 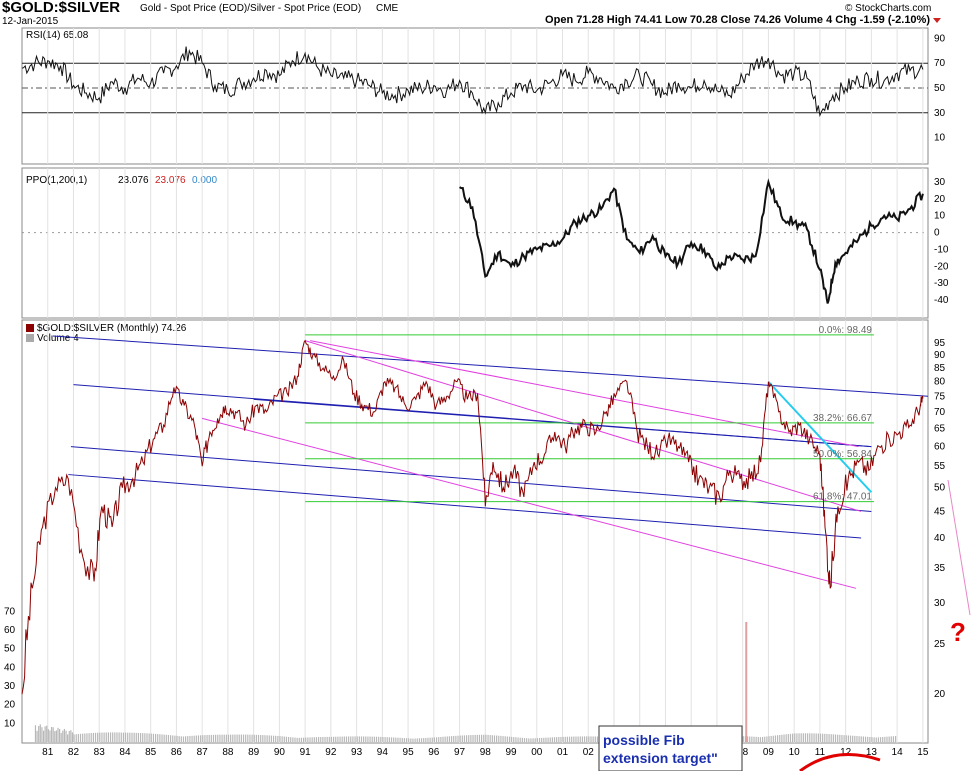 What do you see at coordinates (58, 338) in the screenshot?
I see `volume-label: Volume 4` at bounding box center [58, 338].